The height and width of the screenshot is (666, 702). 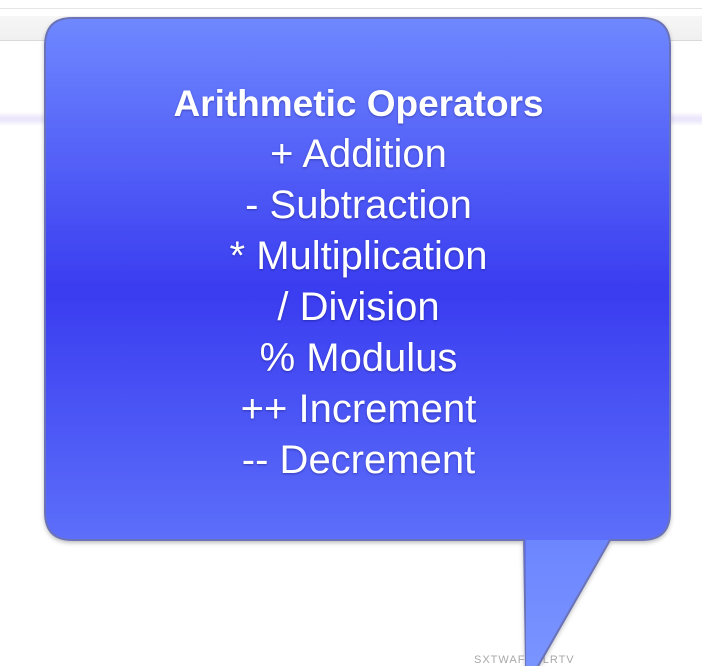 What do you see at coordinates (358, 205) in the screenshot?
I see `operator-item-subtraction: - Subtraction` at bounding box center [358, 205].